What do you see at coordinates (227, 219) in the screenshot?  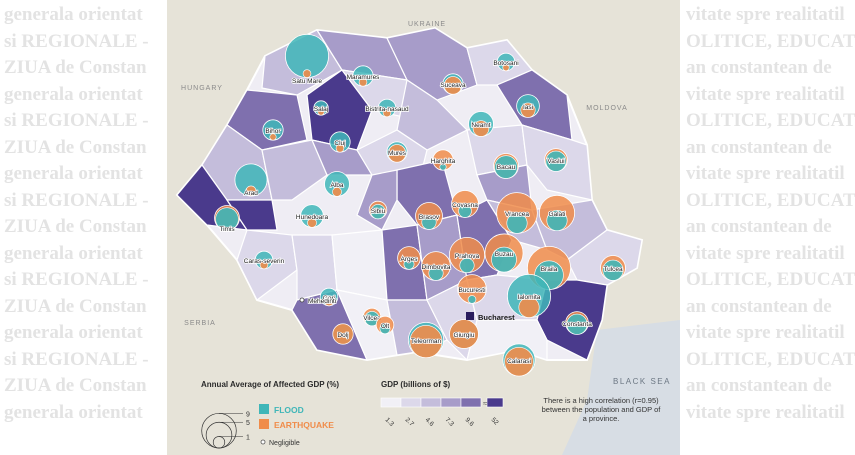 I see `county-timis: Timis` at bounding box center [227, 219].